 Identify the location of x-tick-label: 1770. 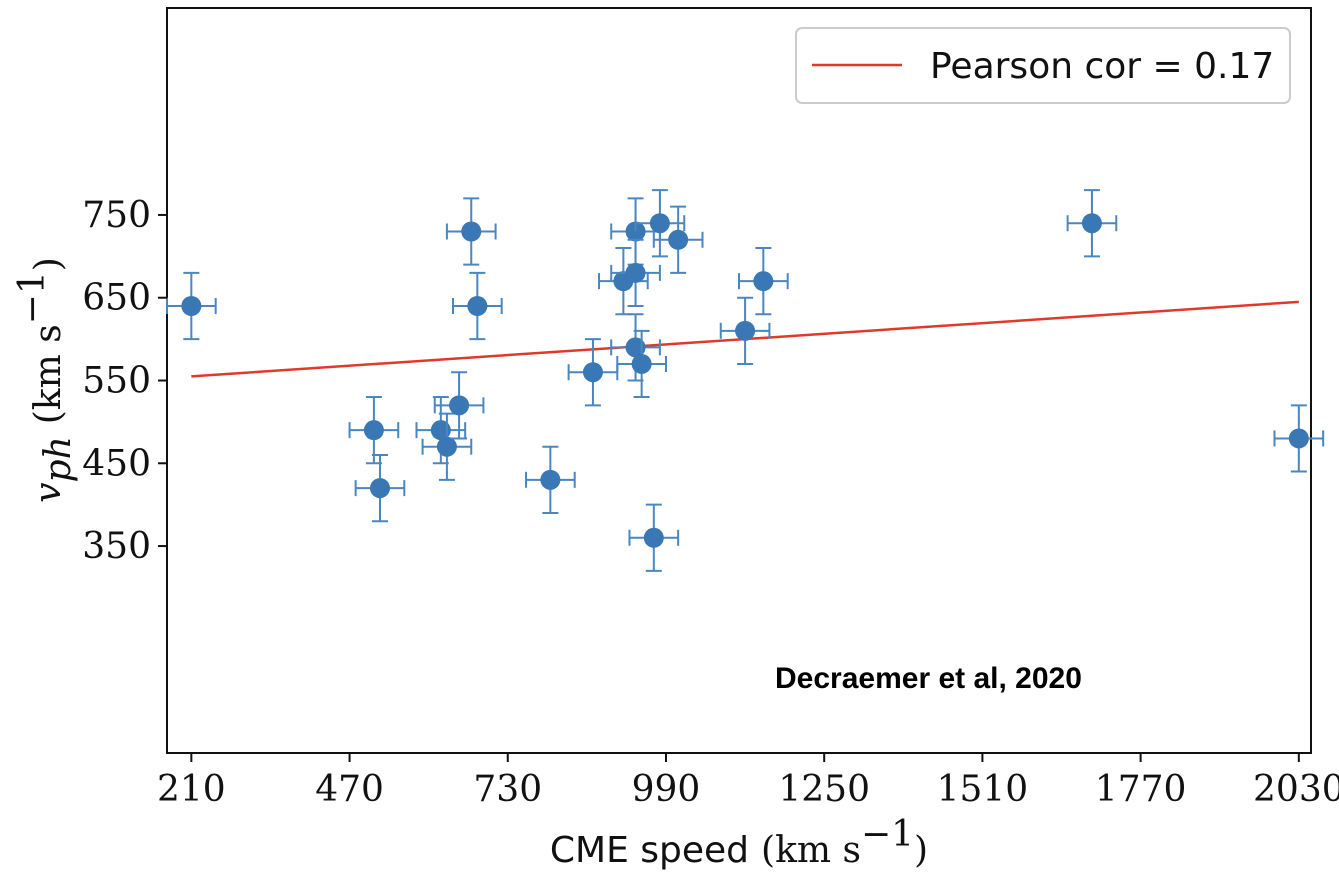
(1141, 789).